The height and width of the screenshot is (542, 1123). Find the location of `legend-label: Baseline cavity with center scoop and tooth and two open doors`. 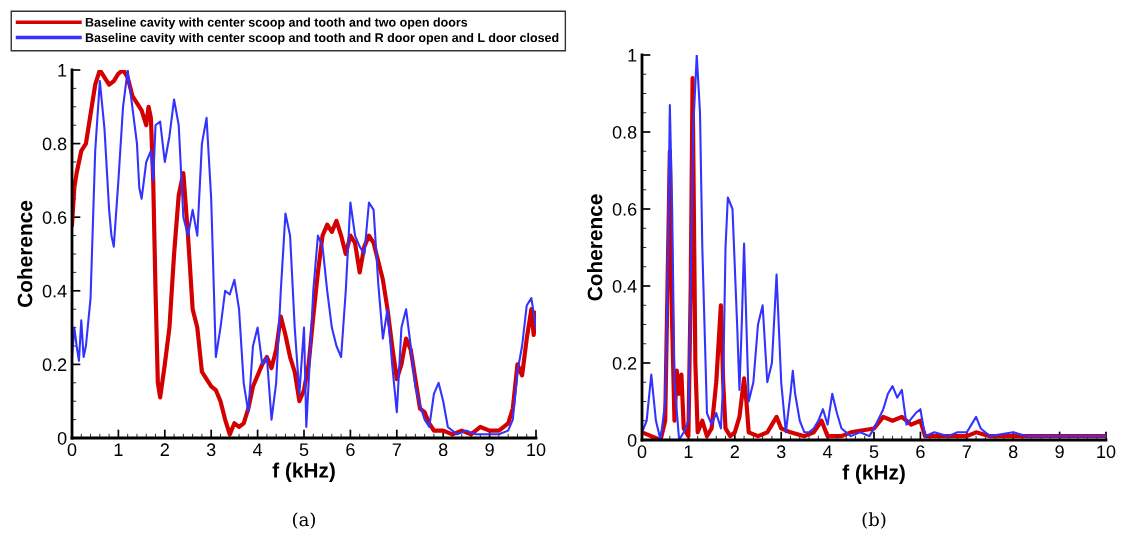

legend-label: Baseline cavity with center scoop and tooth and two open doors is located at coordinates (276, 23).